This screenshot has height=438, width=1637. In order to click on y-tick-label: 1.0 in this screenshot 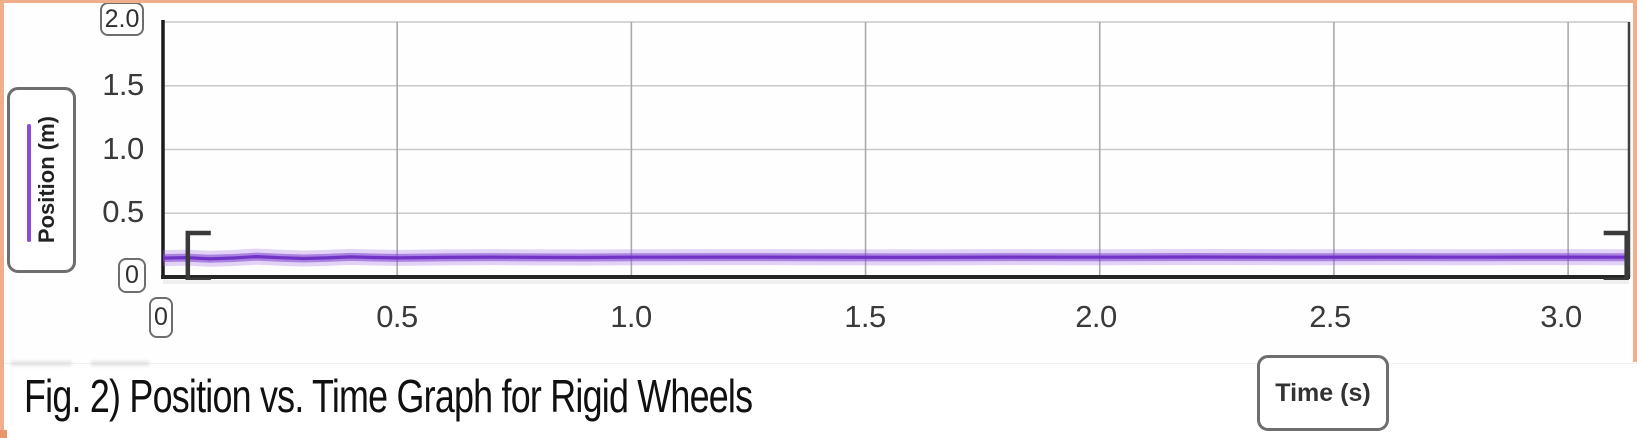, I will do `click(123, 148)`.